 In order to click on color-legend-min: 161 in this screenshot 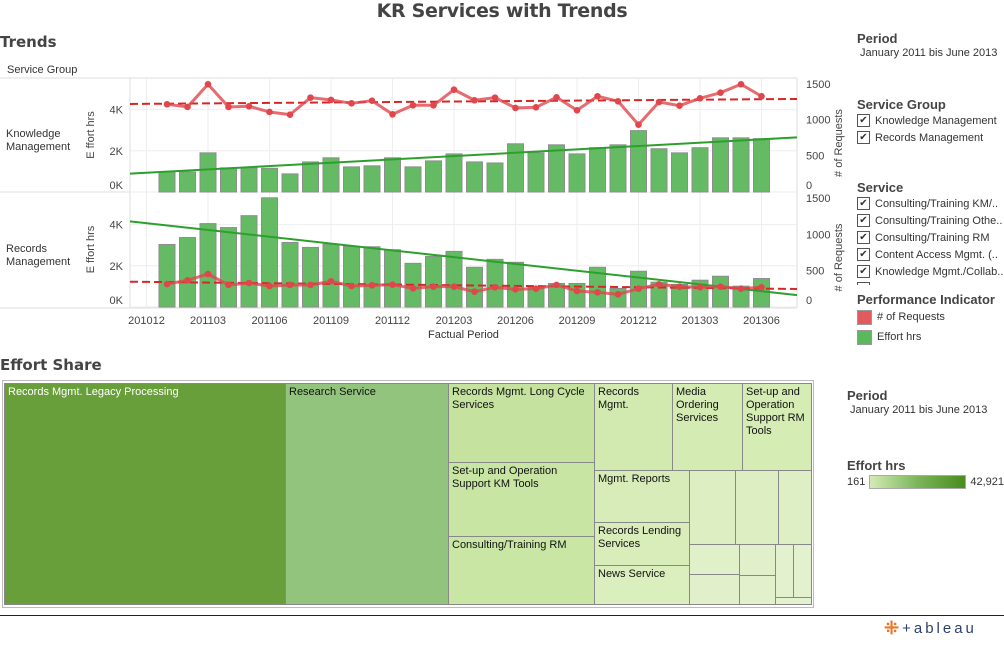, I will do `click(856, 482)`.